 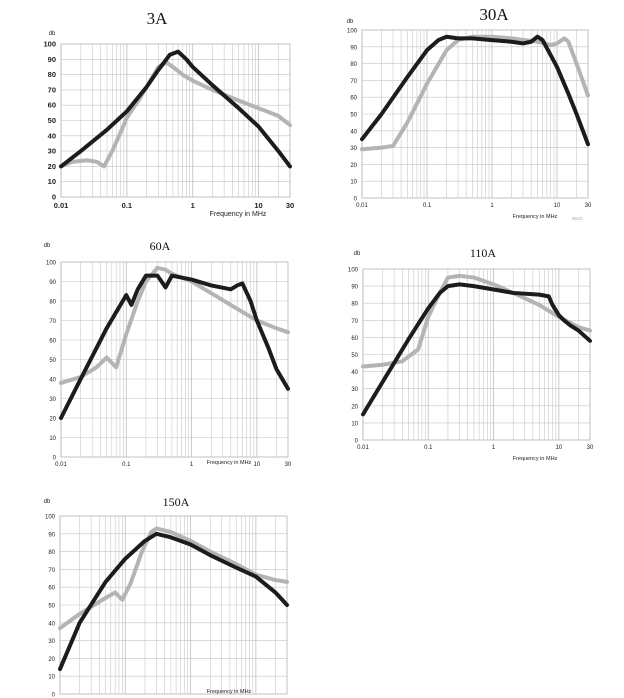 I want to click on chart-150a-xlabel: Frequency in MHz, so click(x=229, y=692).